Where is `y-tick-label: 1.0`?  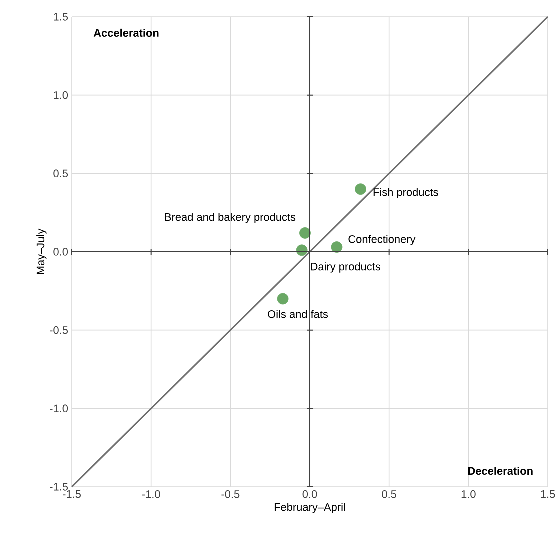 y-tick-label: 1.0 is located at coordinates (61, 95).